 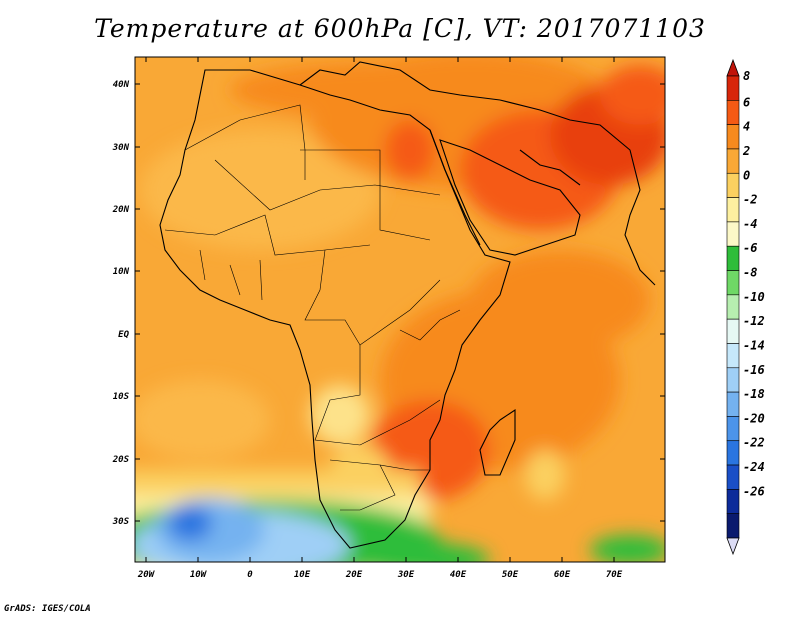 I want to click on colorbar-label: -16, so click(x=754, y=370).